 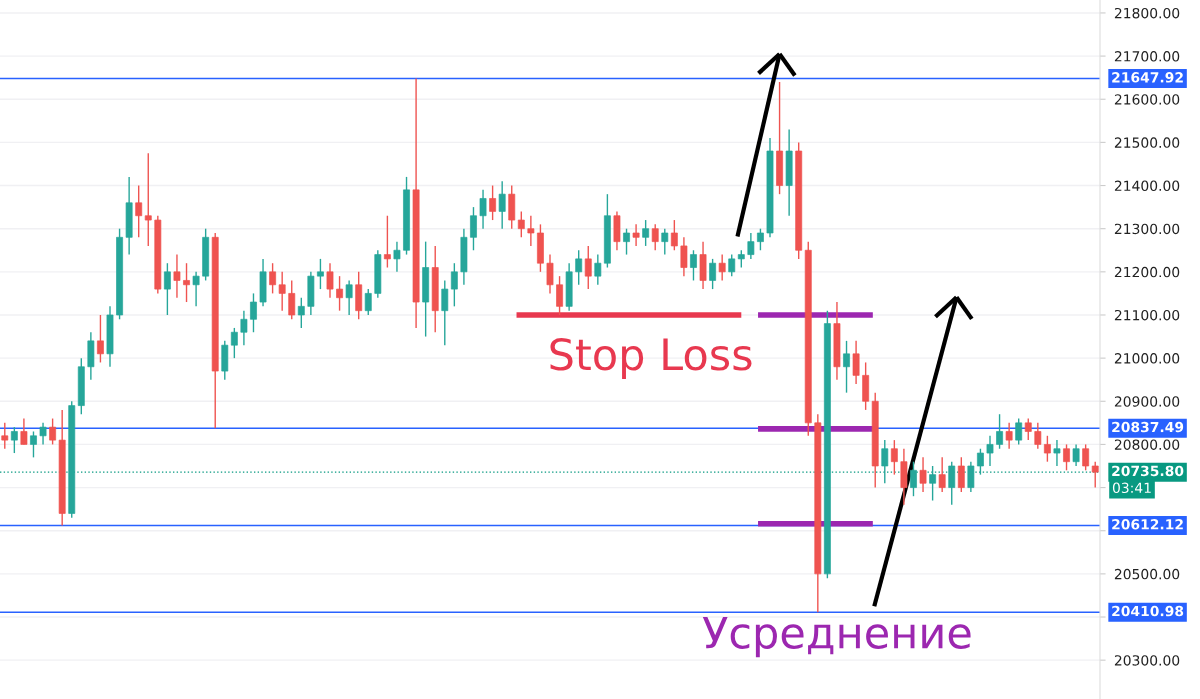 I want to click on ref-line-label: 21647.92, so click(x=1147, y=77).